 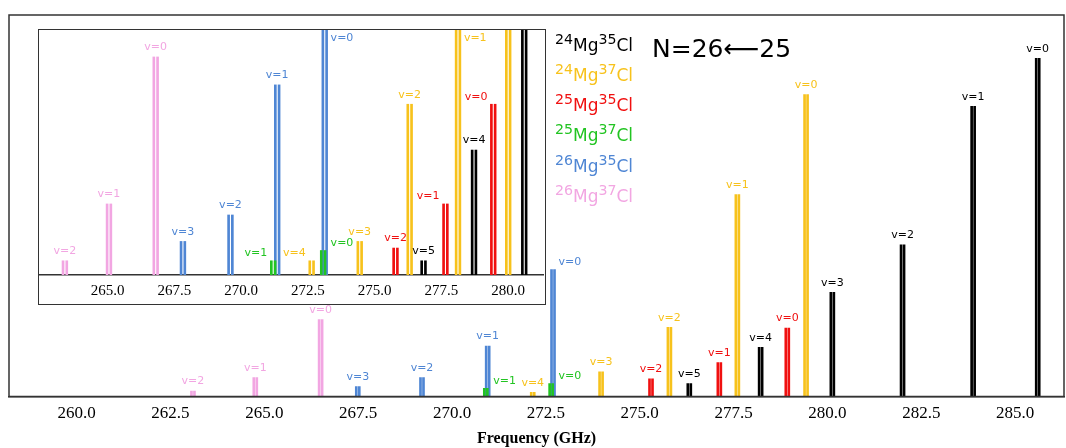 What do you see at coordinates (536, 437) in the screenshot?
I see `x-axis-title: Frequency (GHz)` at bounding box center [536, 437].